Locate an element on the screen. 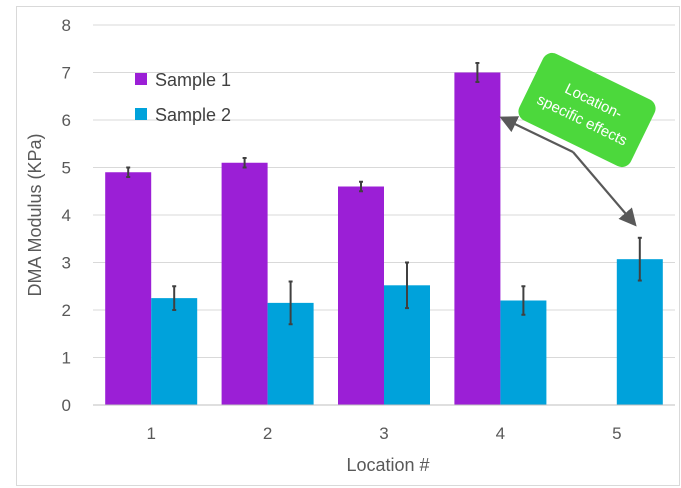  y-axis-ticks: 0 1 2 3 4 5 6 7 8 is located at coordinates (66, 215).